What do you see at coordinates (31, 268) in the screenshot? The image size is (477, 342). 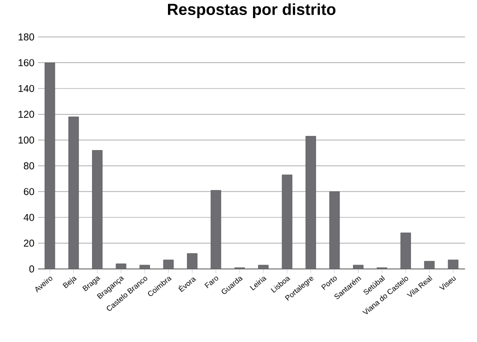 I see `y-tick-label: 0` at bounding box center [31, 268].